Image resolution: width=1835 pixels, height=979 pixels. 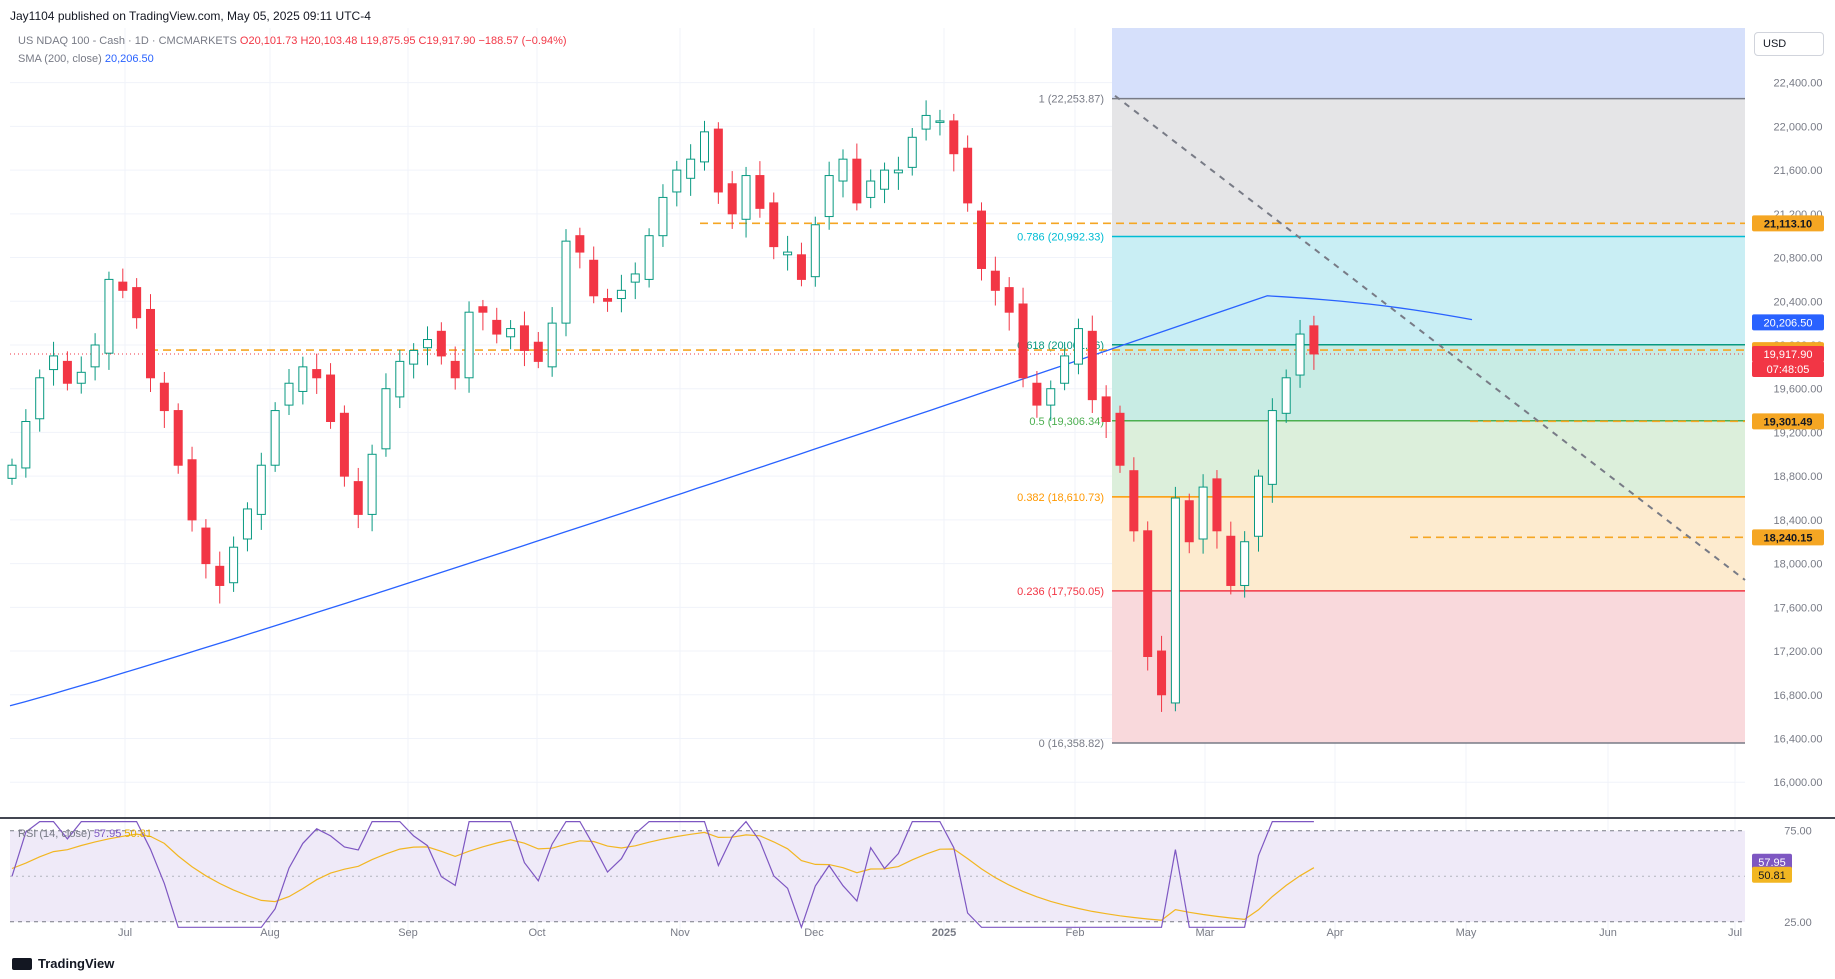 I want to click on brand-name: TradingView, so click(x=76, y=963).